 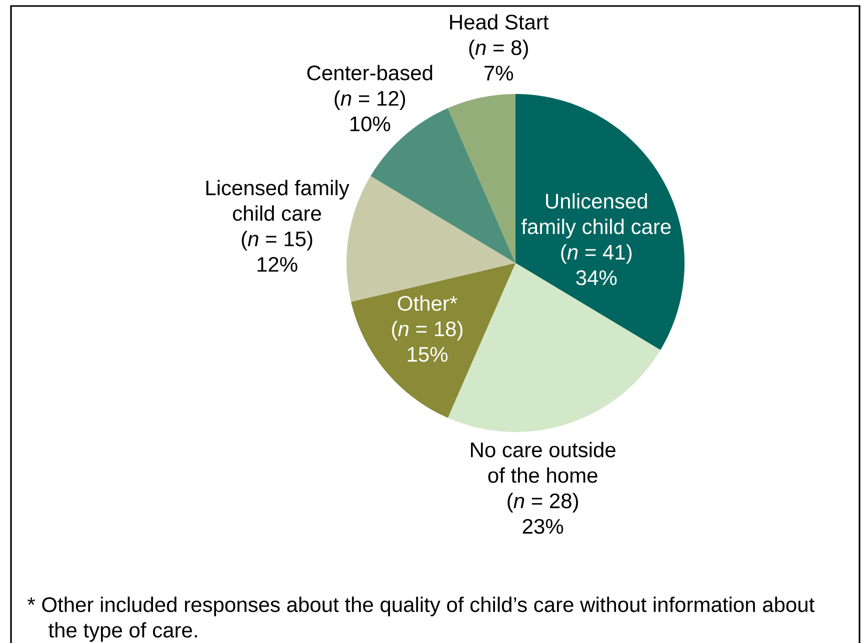 What do you see at coordinates (369, 72) in the screenshot?
I see `slice-label: Center-based` at bounding box center [369, 72].